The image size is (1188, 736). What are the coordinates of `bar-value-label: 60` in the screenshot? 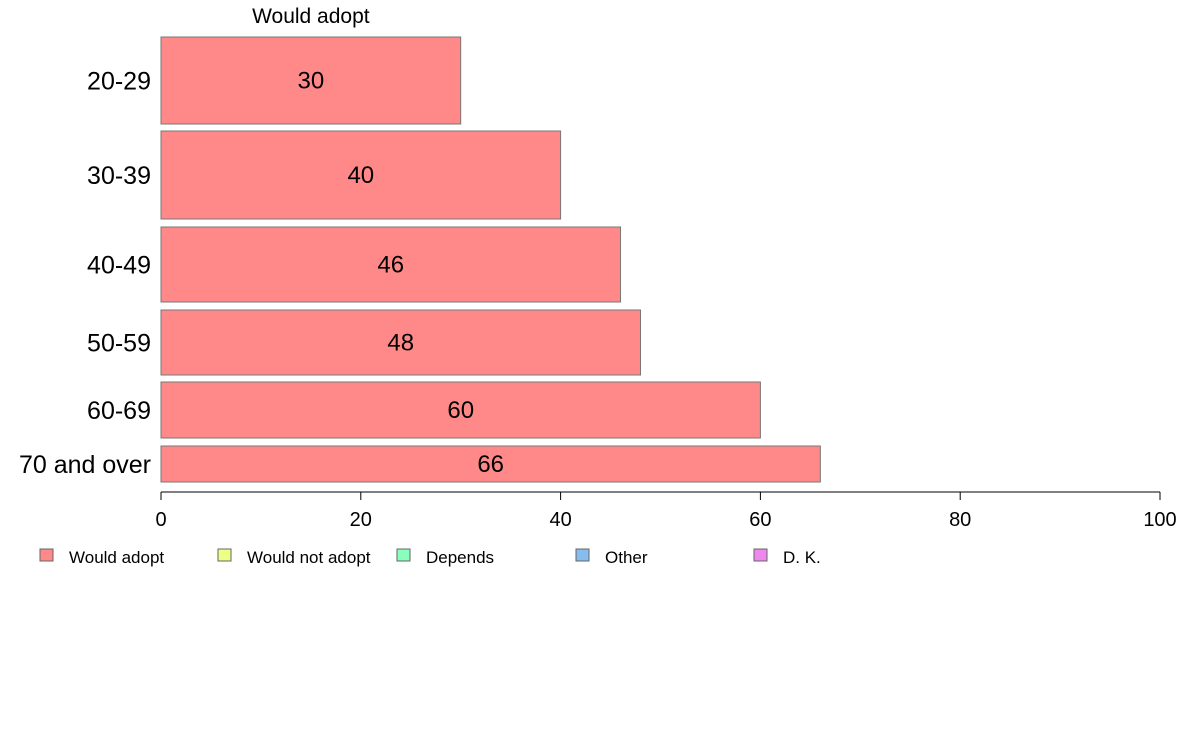 It's located at (460, 410).